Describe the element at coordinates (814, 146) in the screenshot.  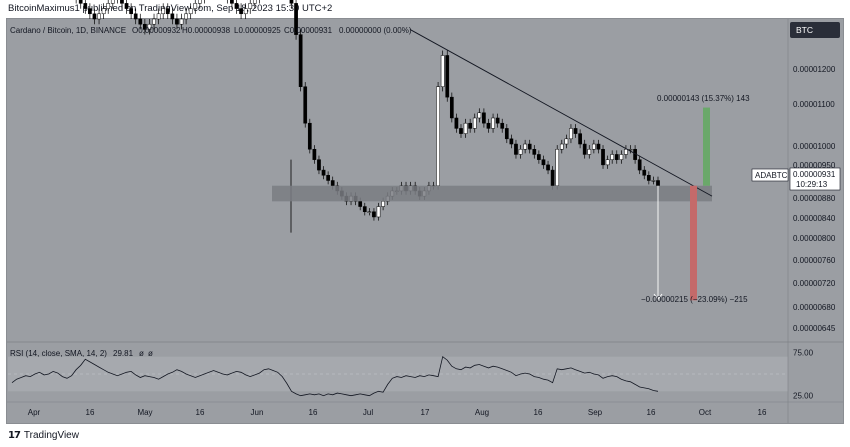
I see `price-axis-tick: 0.00001000` at that location.